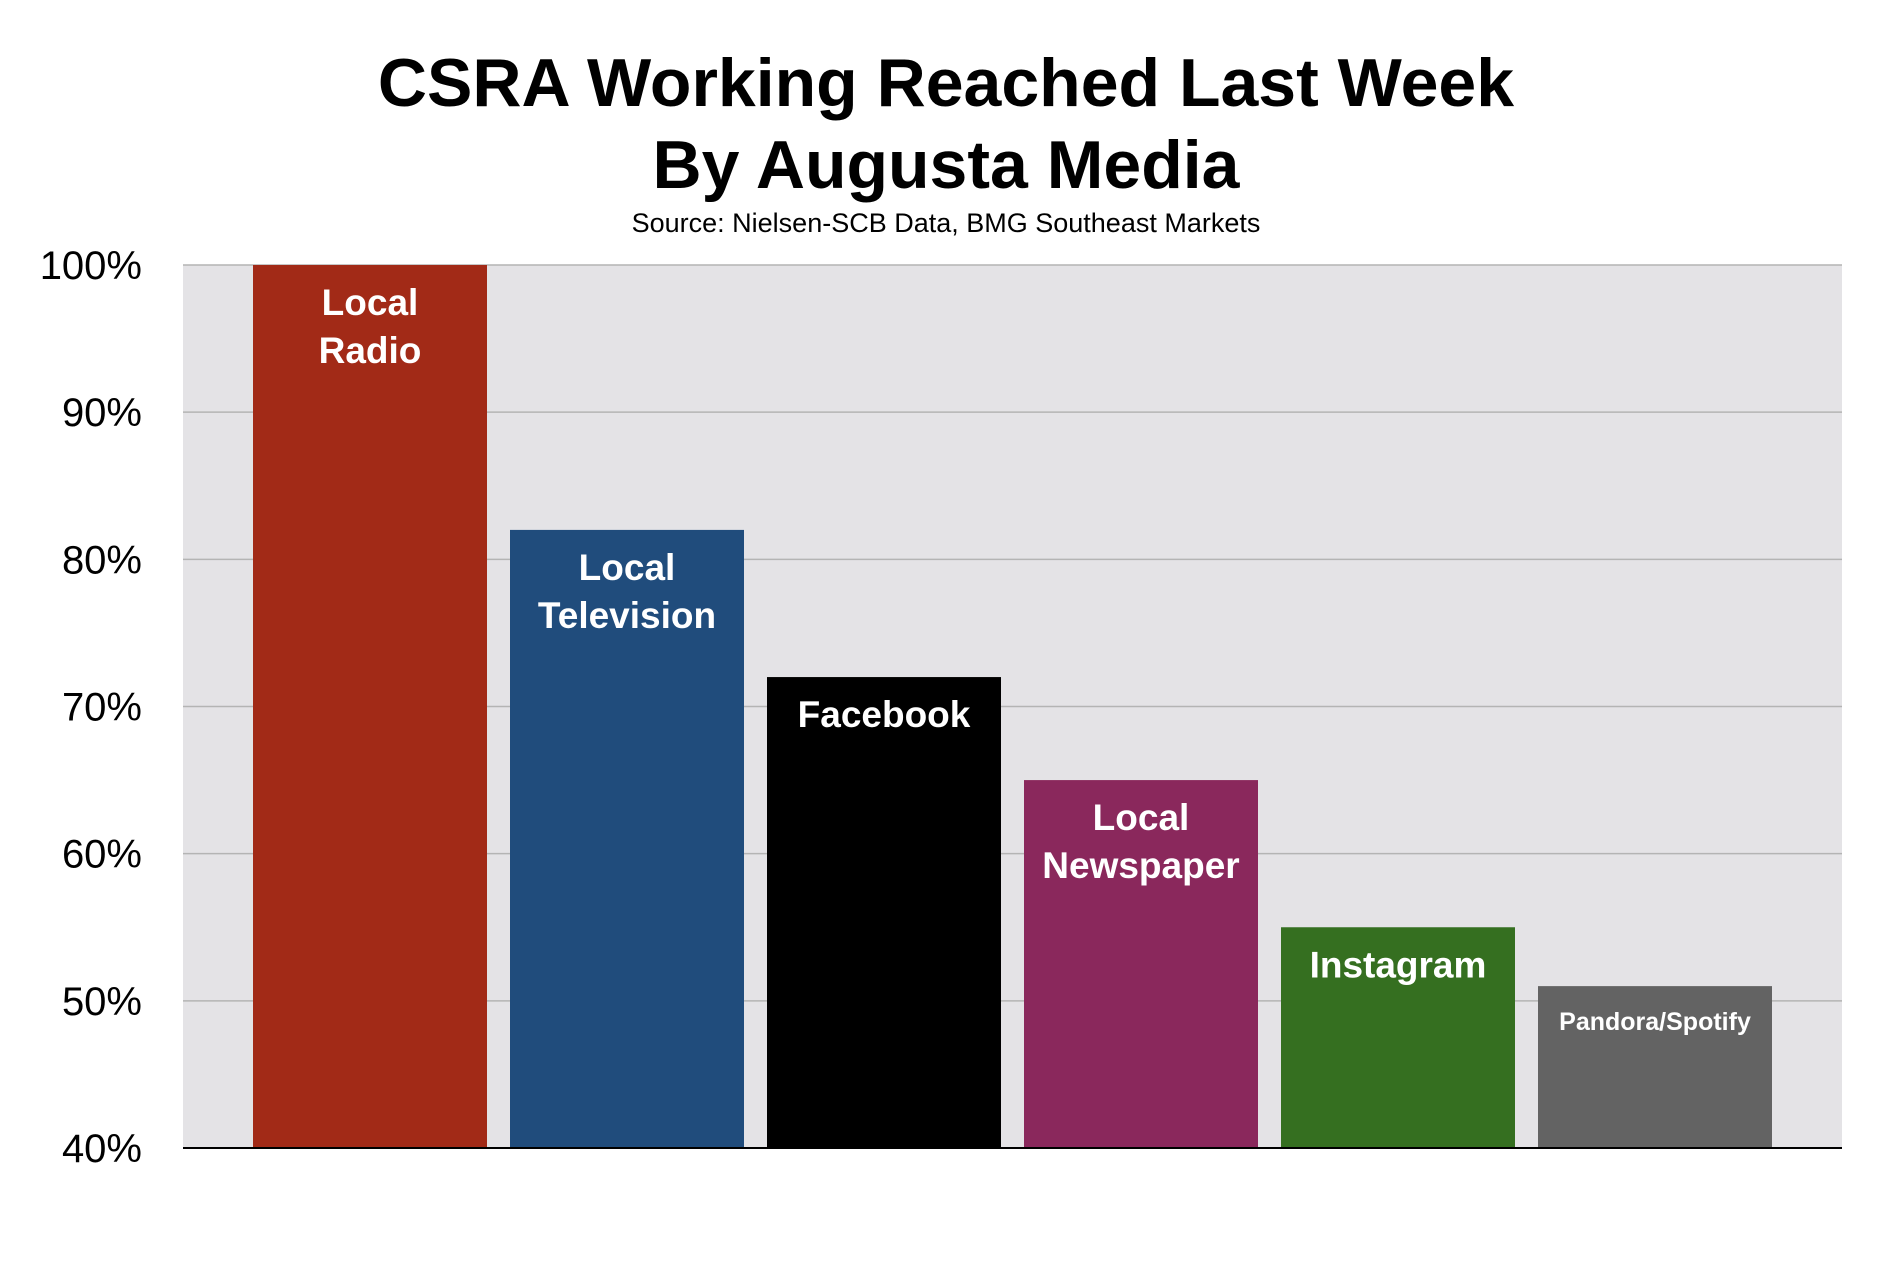  Describe the element at coordinates (102, 413) in the screenshot. I see `y-tick-label: 90%` at that location.